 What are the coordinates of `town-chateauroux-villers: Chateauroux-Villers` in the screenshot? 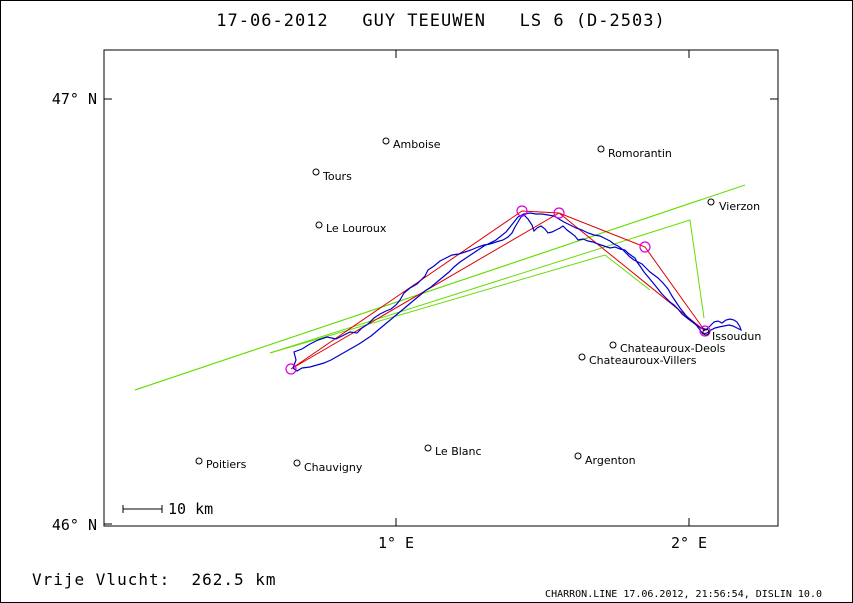 It's located at (637, 360).